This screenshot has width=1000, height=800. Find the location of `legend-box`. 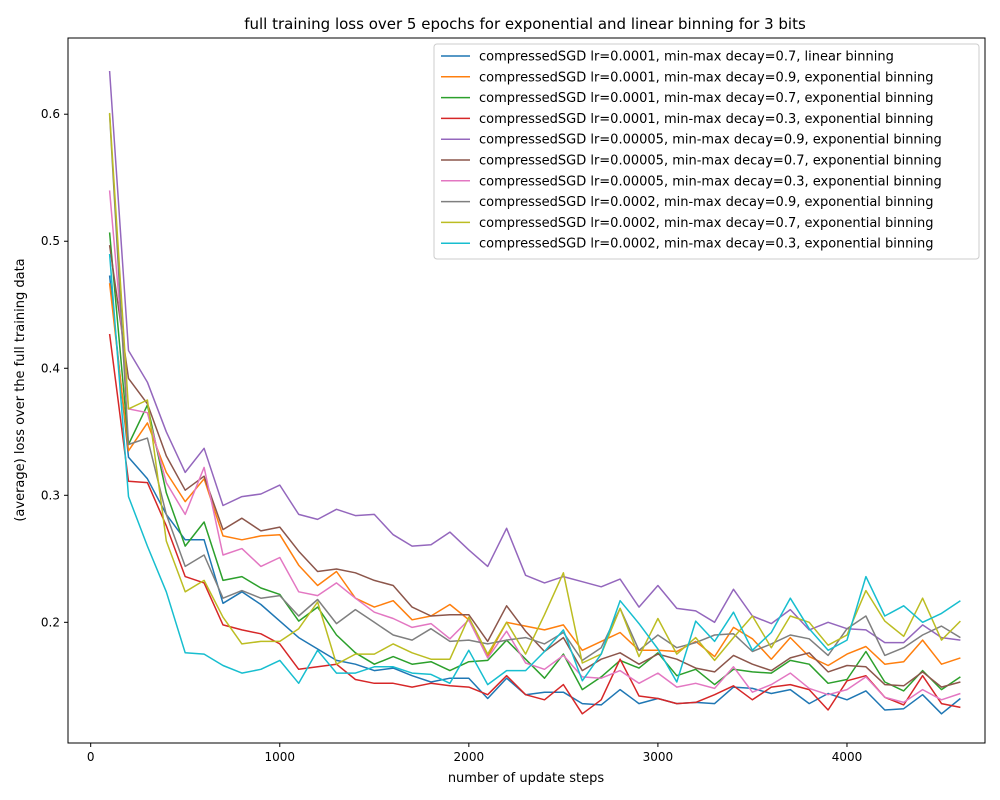

legend-box is located at coordinates (706, 151).